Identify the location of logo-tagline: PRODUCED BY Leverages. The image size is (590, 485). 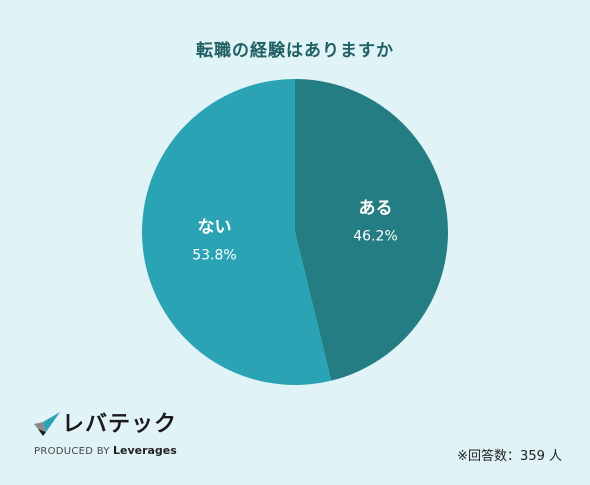
(105, 450).